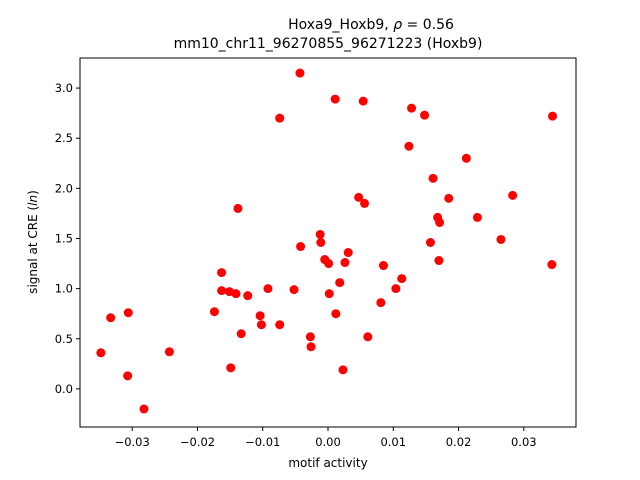 Image resolution: width=640 pixels, height=480 pixels. I want to click on chart-title-rho-value: = 0.56, so click(428, 25).